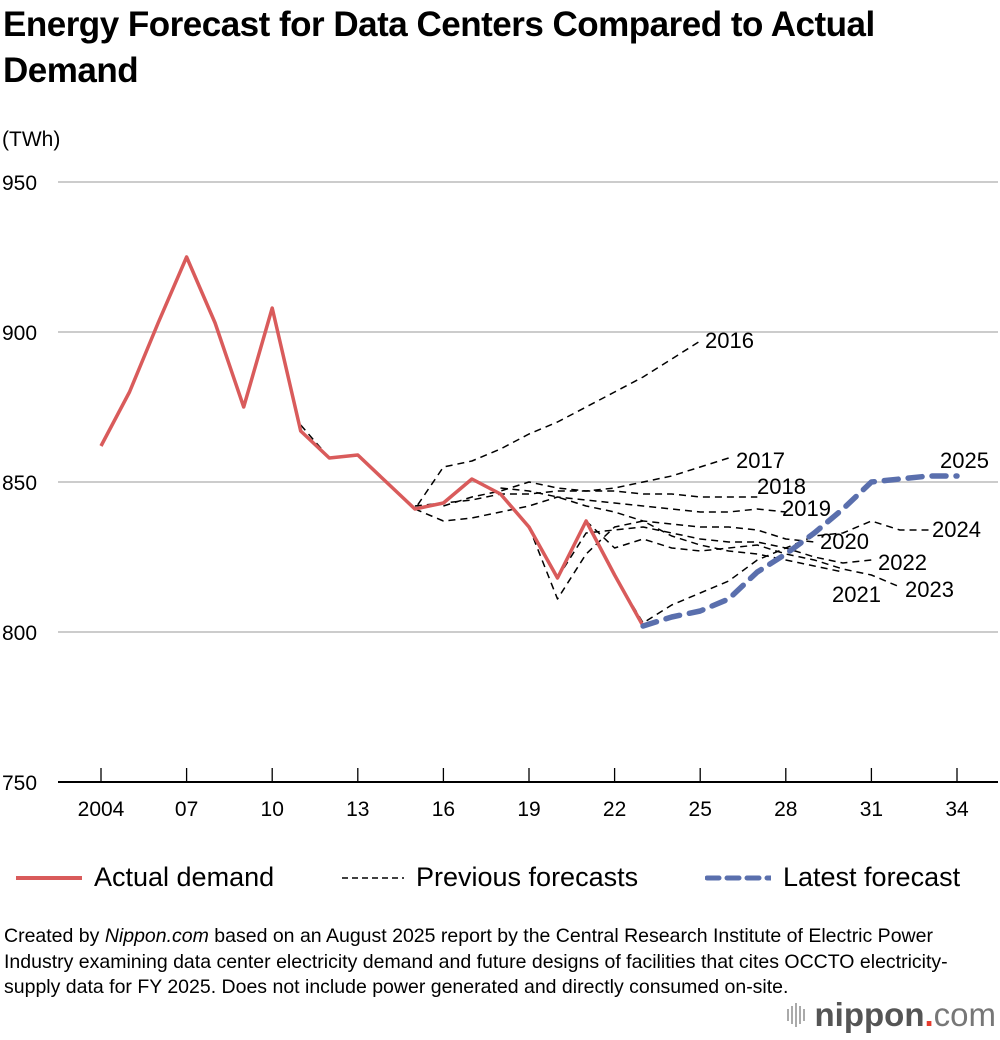  I want to click on y-tick-label: 950, so click(19, 183).